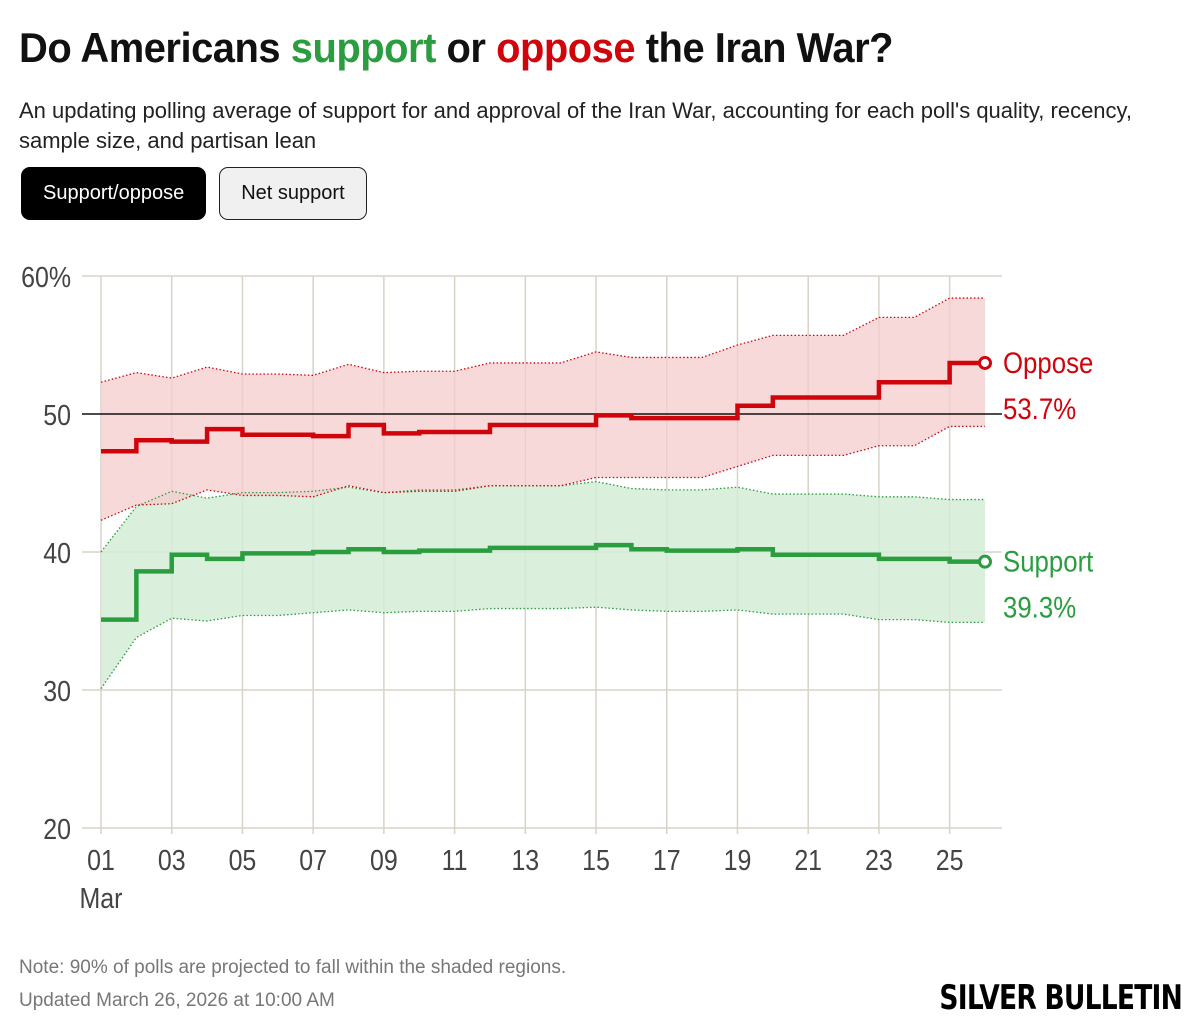  I want to click on title-prefix: Do Americans, so click(155, 47).